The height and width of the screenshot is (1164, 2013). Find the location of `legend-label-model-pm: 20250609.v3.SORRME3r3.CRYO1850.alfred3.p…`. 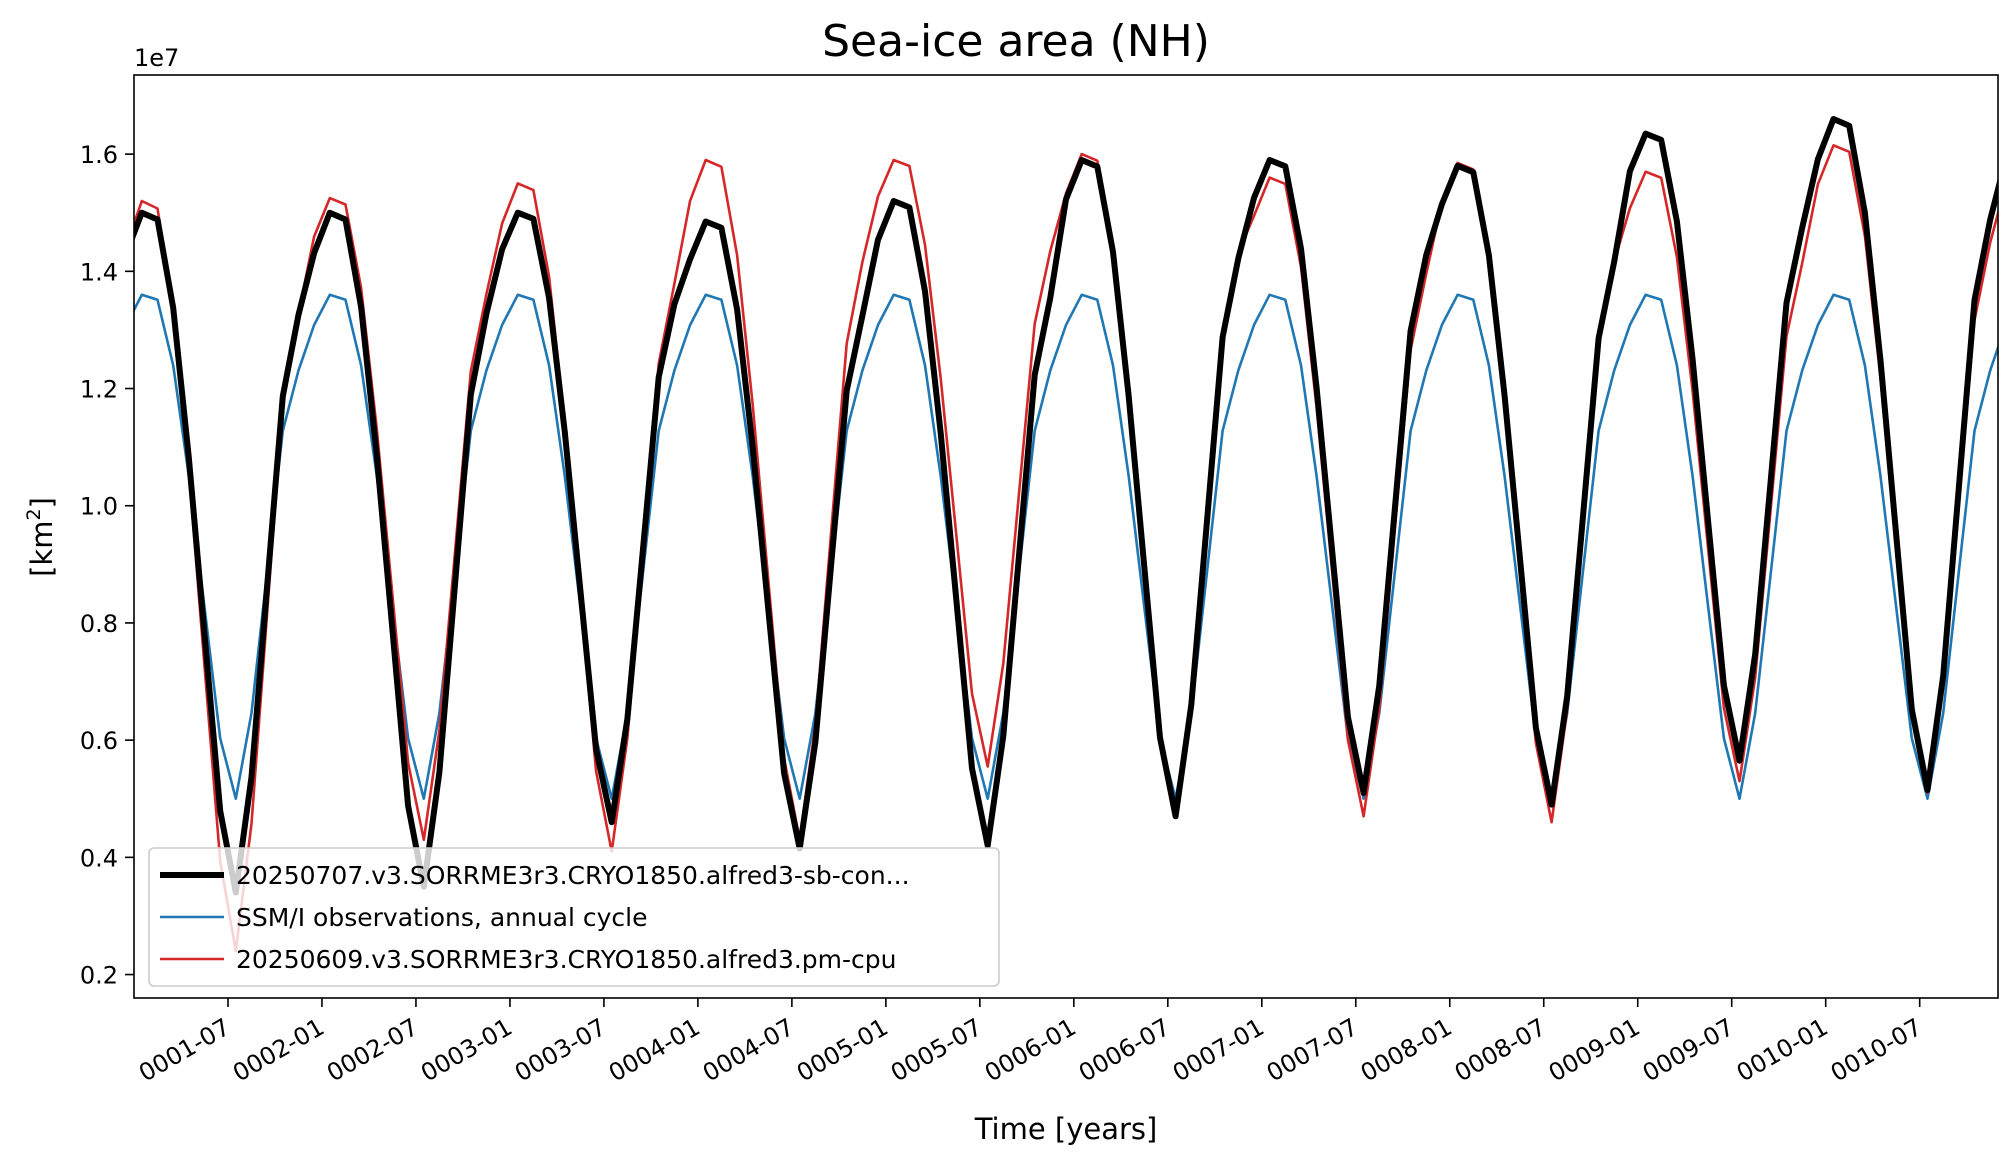

legend-label-model-pm: 20250609.v3.SORRME3r3.CRYO1850.alfred3.p… is located at coordinates (566, 959).